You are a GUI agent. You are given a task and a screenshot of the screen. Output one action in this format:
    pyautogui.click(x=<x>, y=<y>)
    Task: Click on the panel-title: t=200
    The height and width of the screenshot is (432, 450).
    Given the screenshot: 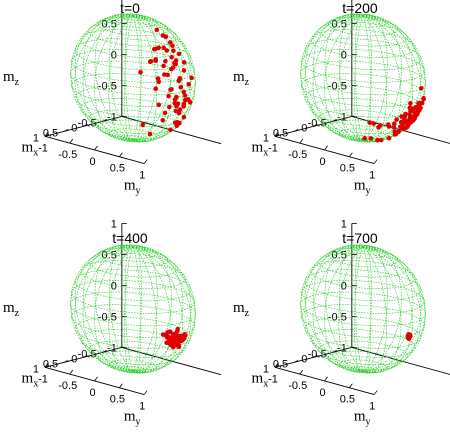 What is the action you would take?
    pyautogui.click(x=360, y=8)
    